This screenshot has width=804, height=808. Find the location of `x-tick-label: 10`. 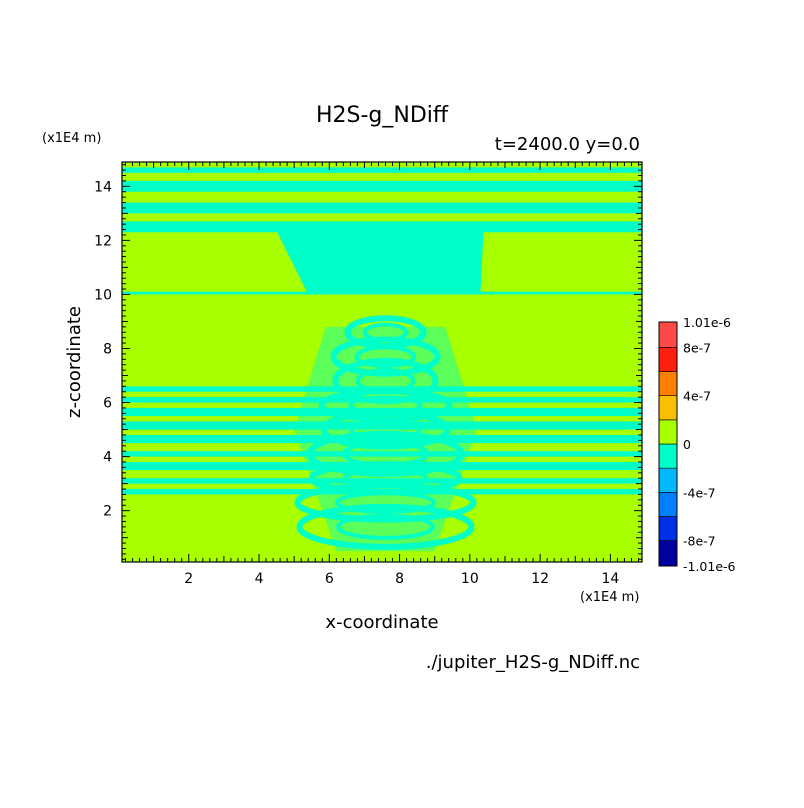

x-tick-label: 10 is located at coordinates (470, 579).